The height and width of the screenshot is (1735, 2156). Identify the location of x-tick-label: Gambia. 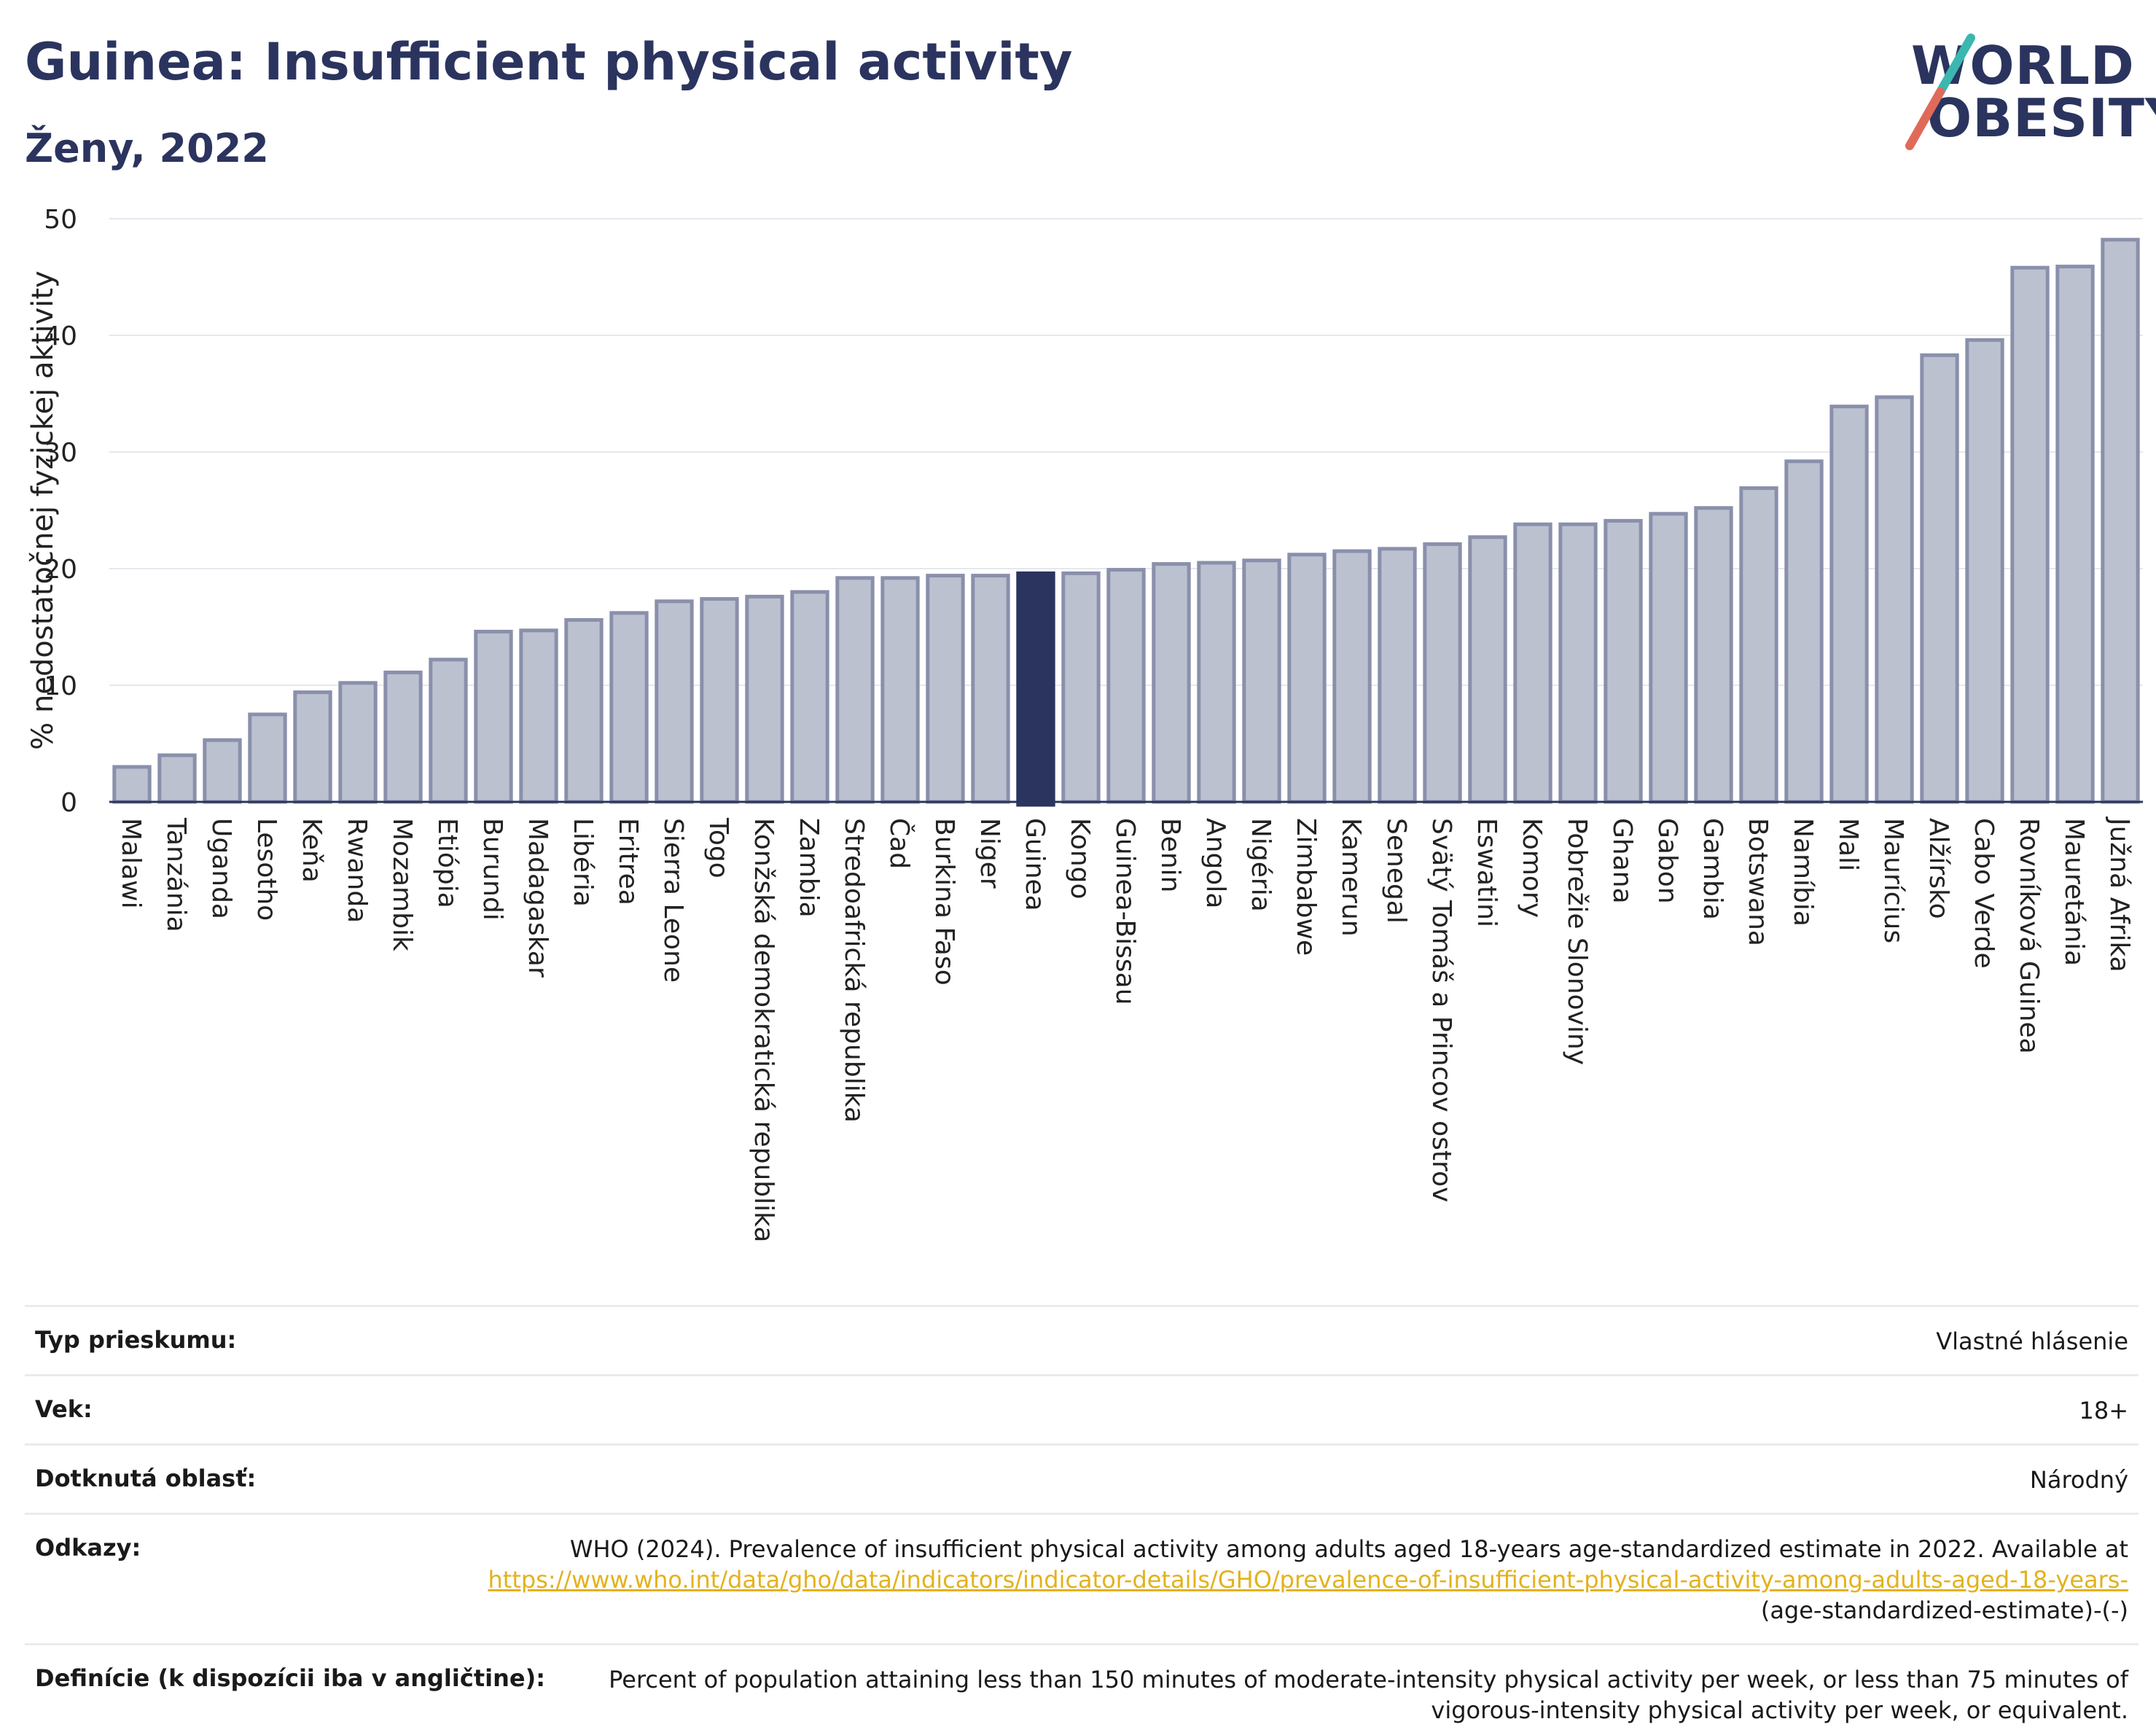
(1713, 869).